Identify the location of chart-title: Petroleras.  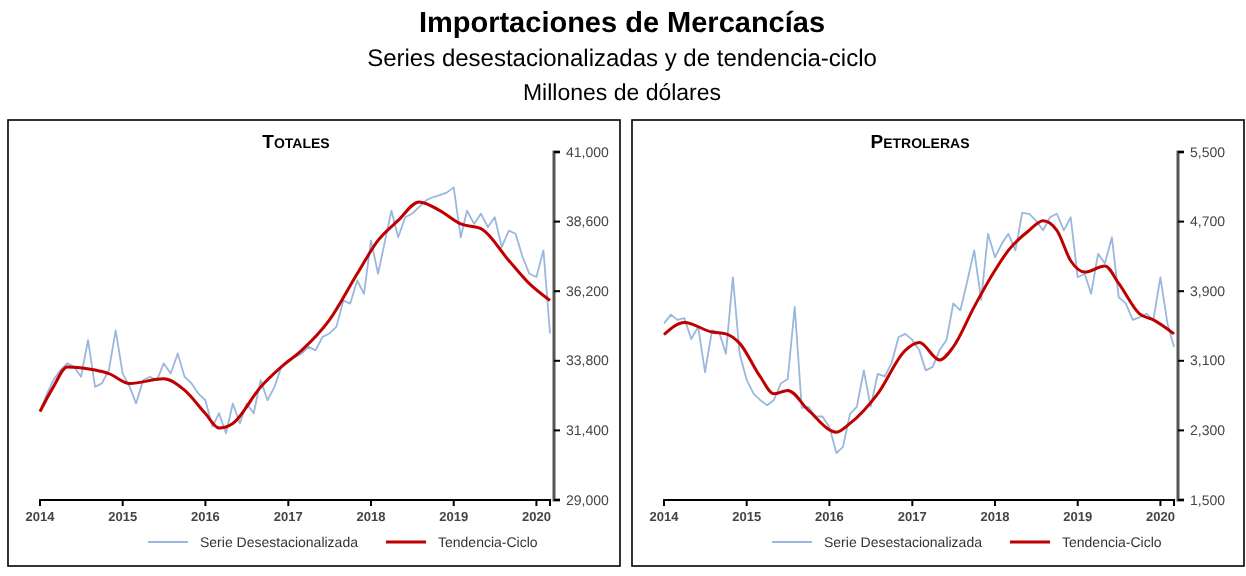
(920, 143).